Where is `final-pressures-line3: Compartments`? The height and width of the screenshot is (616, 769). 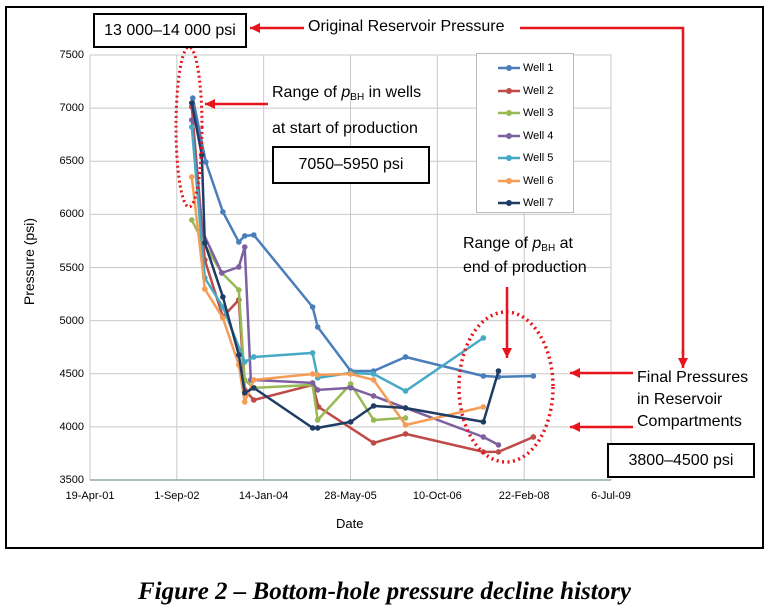
final-pressures-line3: Compartments is located at coordinates (689, 421).